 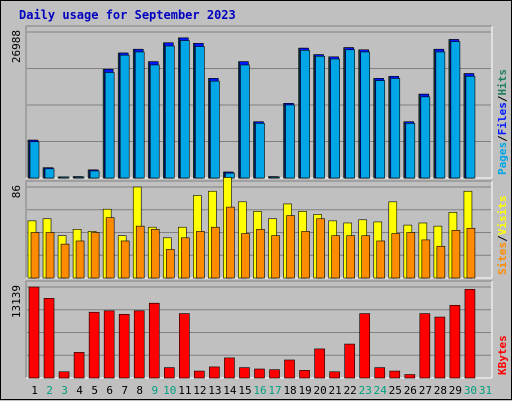 What do you see at coordinates (244, 390) in the screenshot?
I see `x-tick-label: 15` at bounding box center [244, 390].